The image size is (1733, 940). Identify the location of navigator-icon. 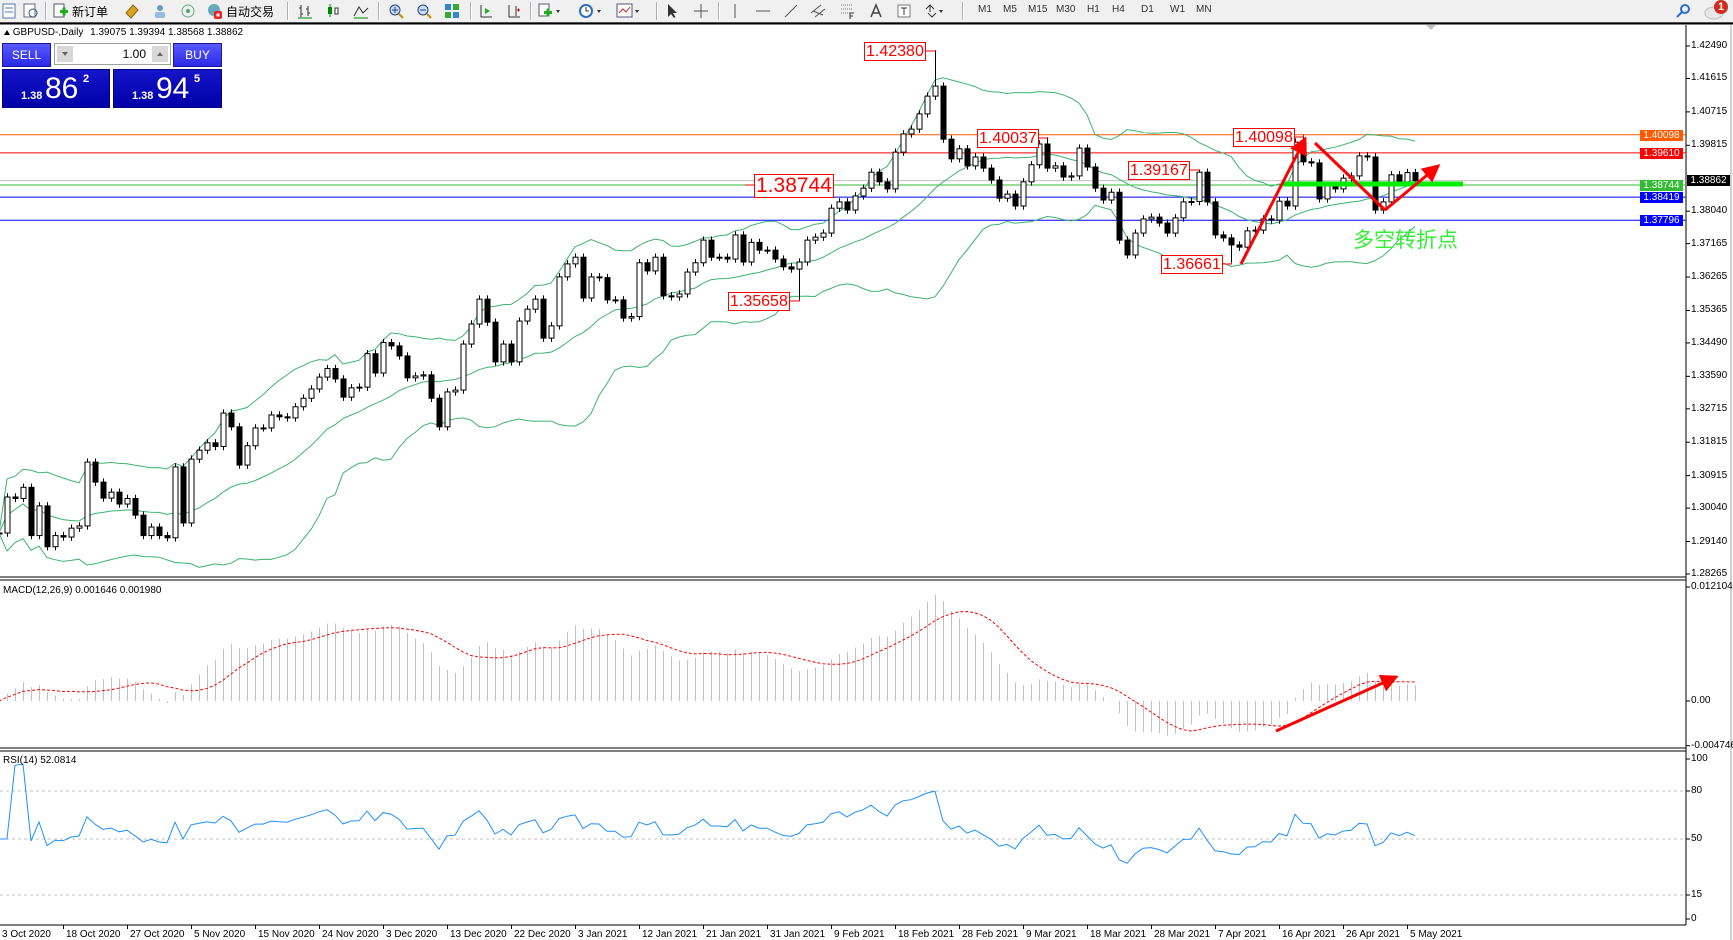
(160, 11).